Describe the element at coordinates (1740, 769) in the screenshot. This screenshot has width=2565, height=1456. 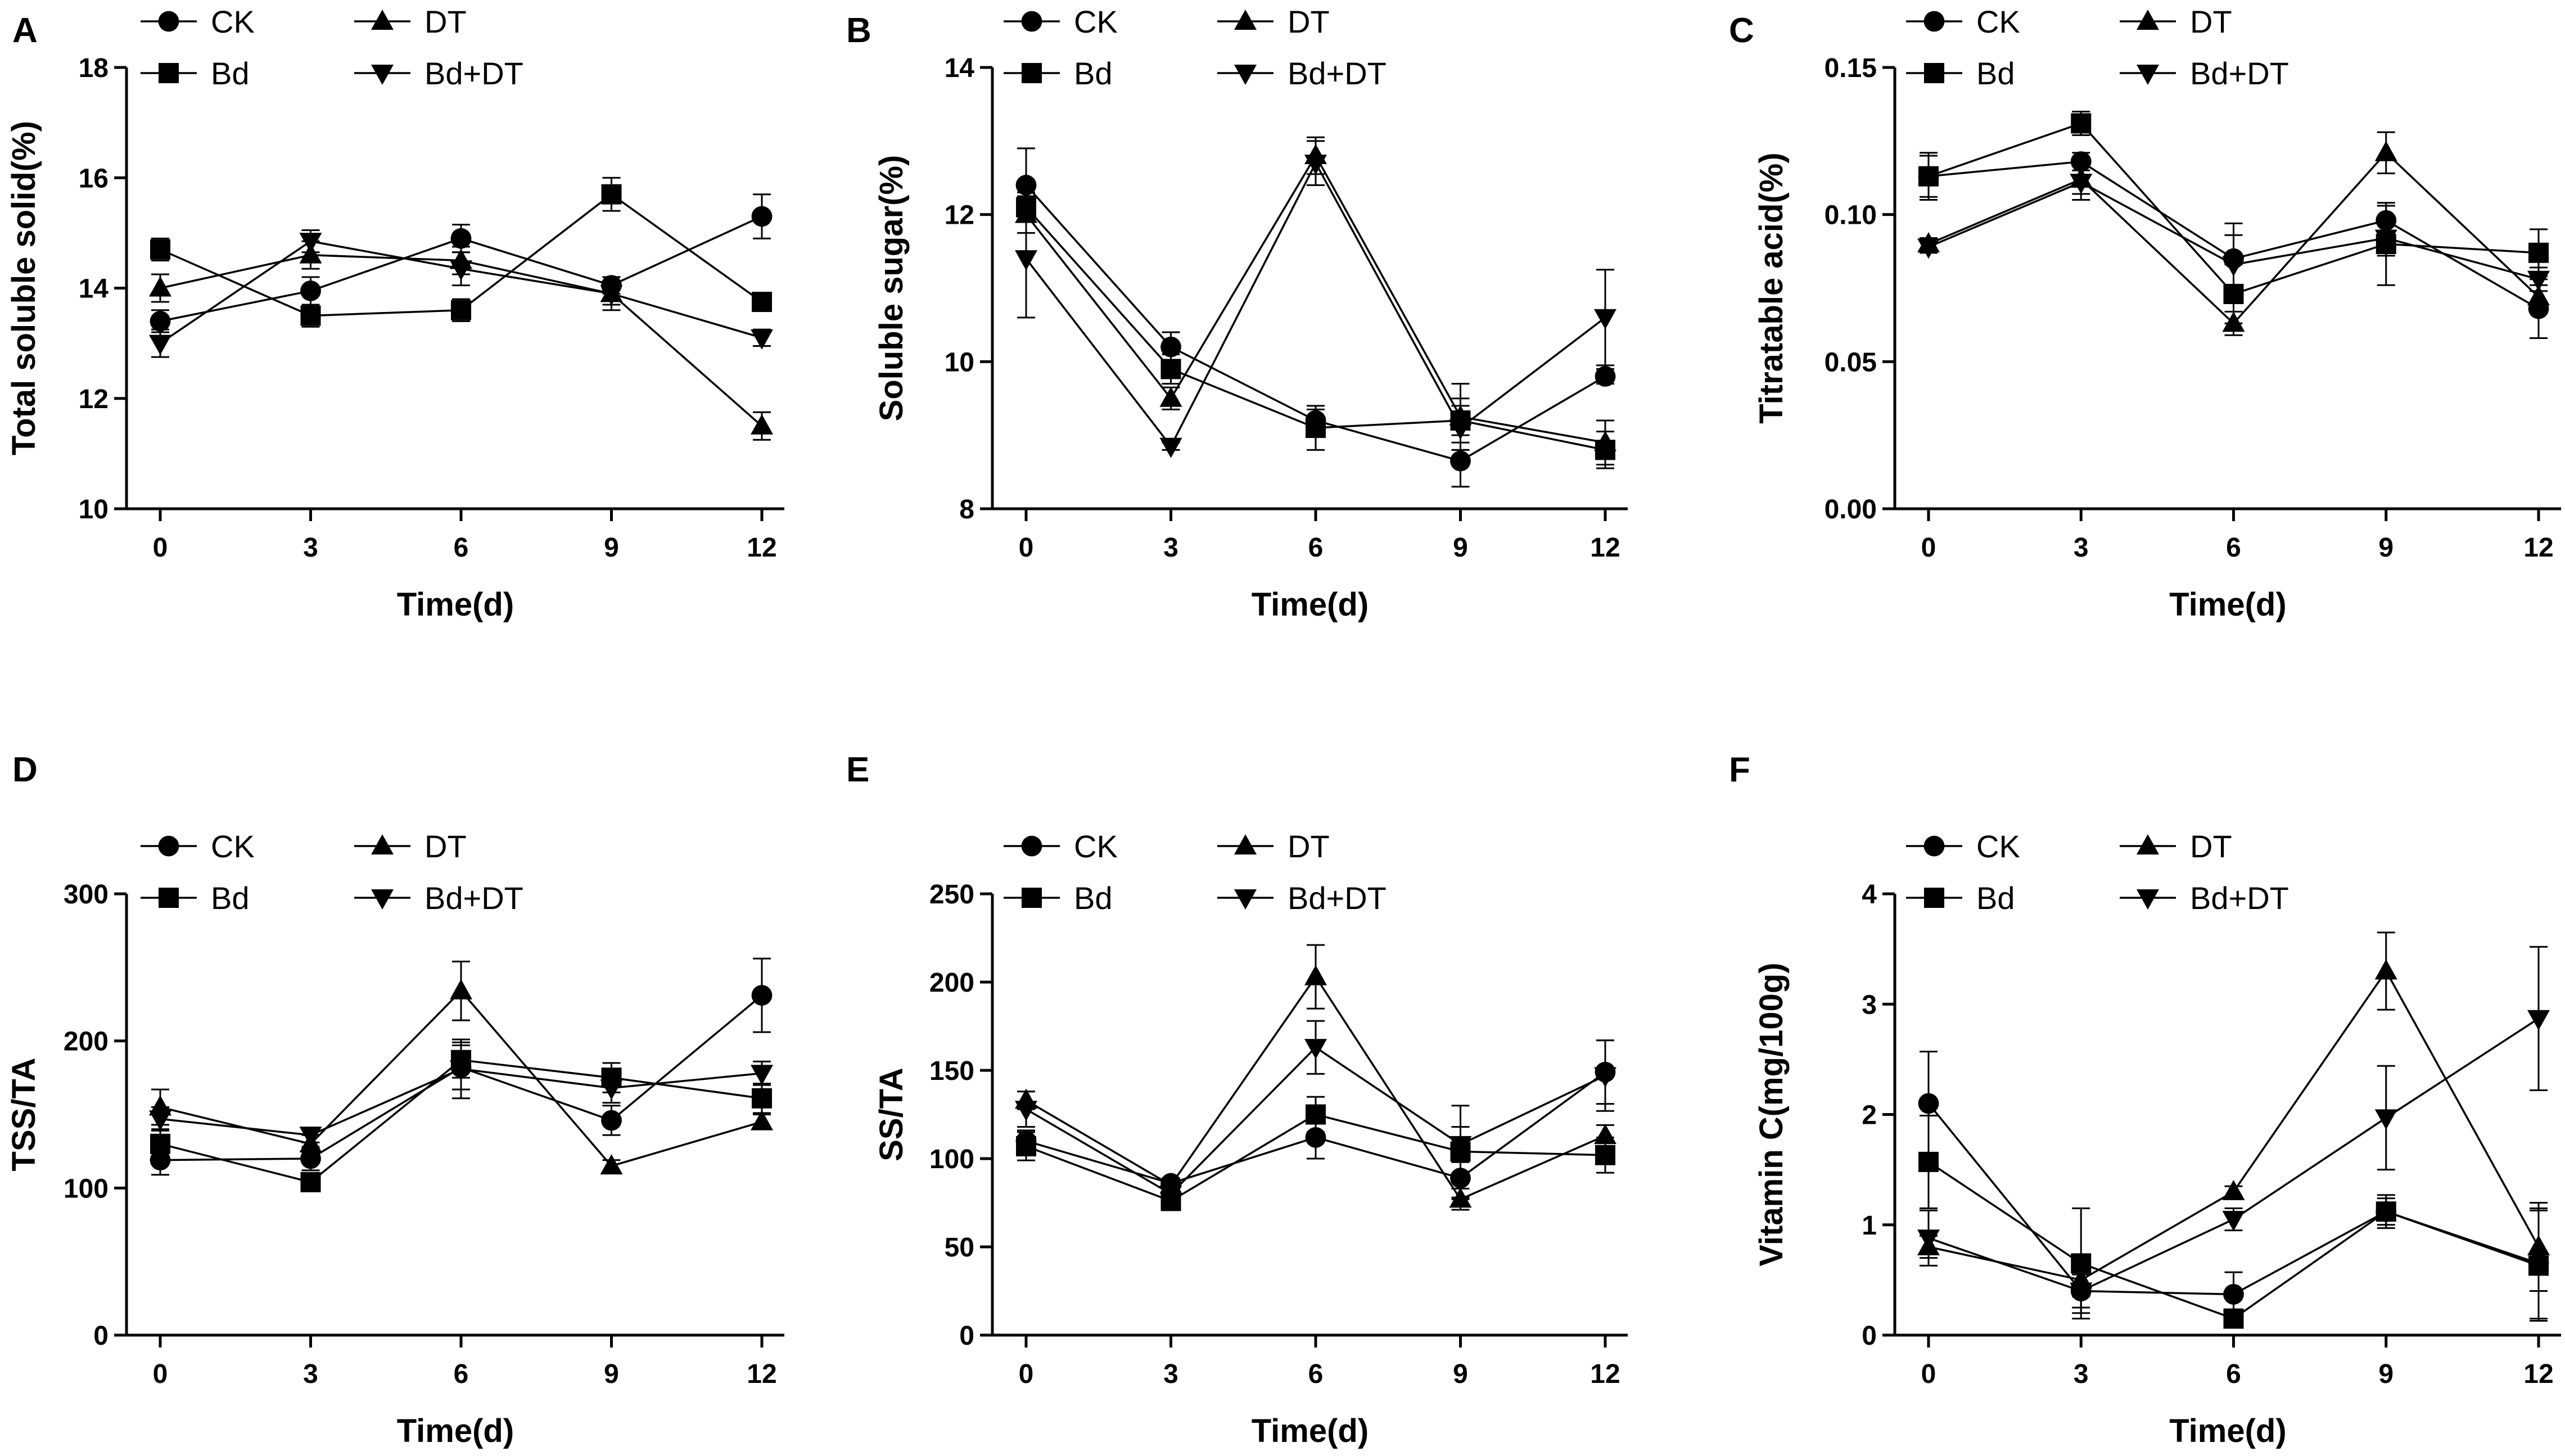
I see `panel-letter: F` at that location.